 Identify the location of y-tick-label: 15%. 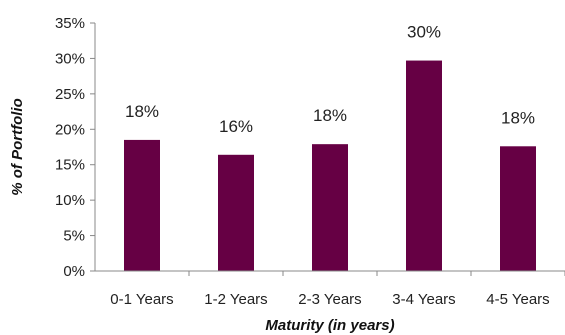
(70, 165).